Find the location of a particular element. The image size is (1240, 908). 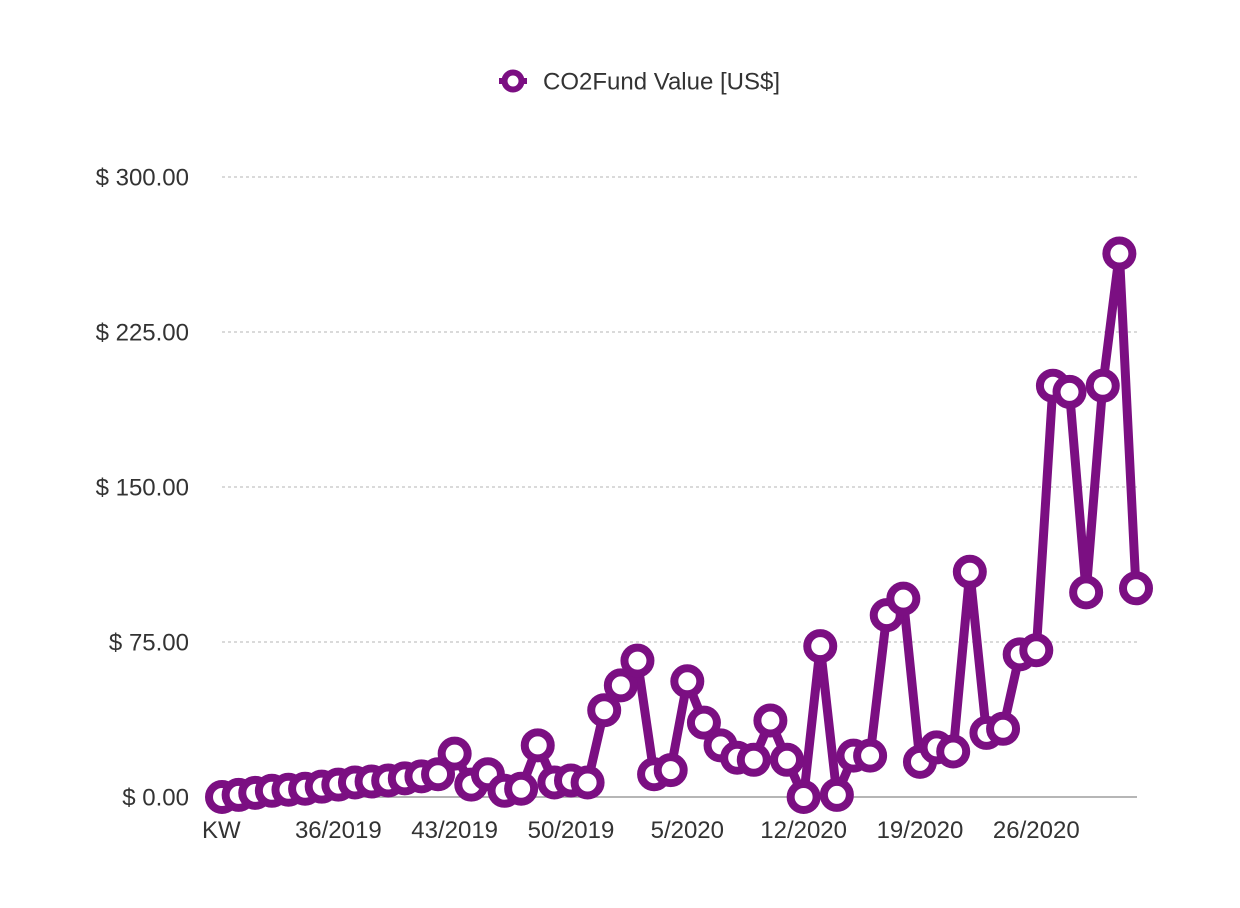

x-tick-label: 36/2019 is located at coordinates (338, 830).